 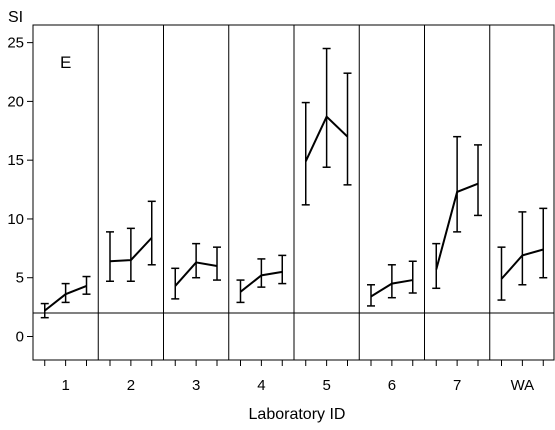 I want to click on y-tick-label: 20, so click(x=15, y=101).